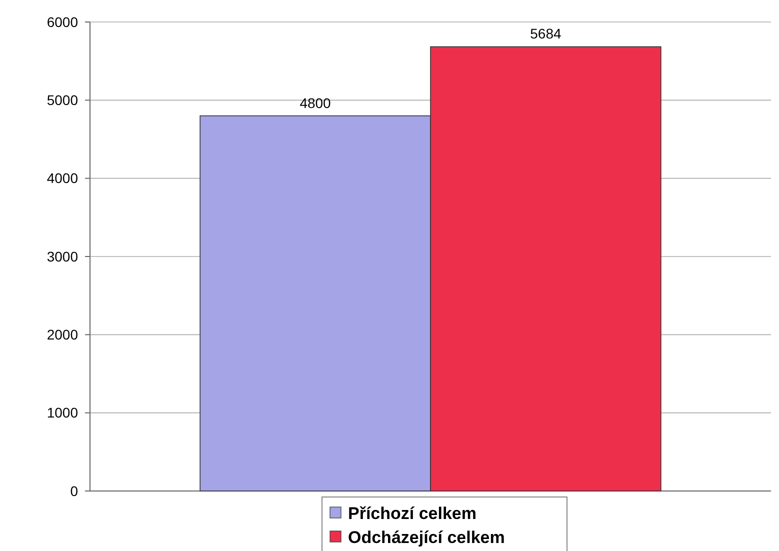  Describe the element at coordinates (62, 178) in the screenshot. I see `y-tick-label: 4000` at that location.